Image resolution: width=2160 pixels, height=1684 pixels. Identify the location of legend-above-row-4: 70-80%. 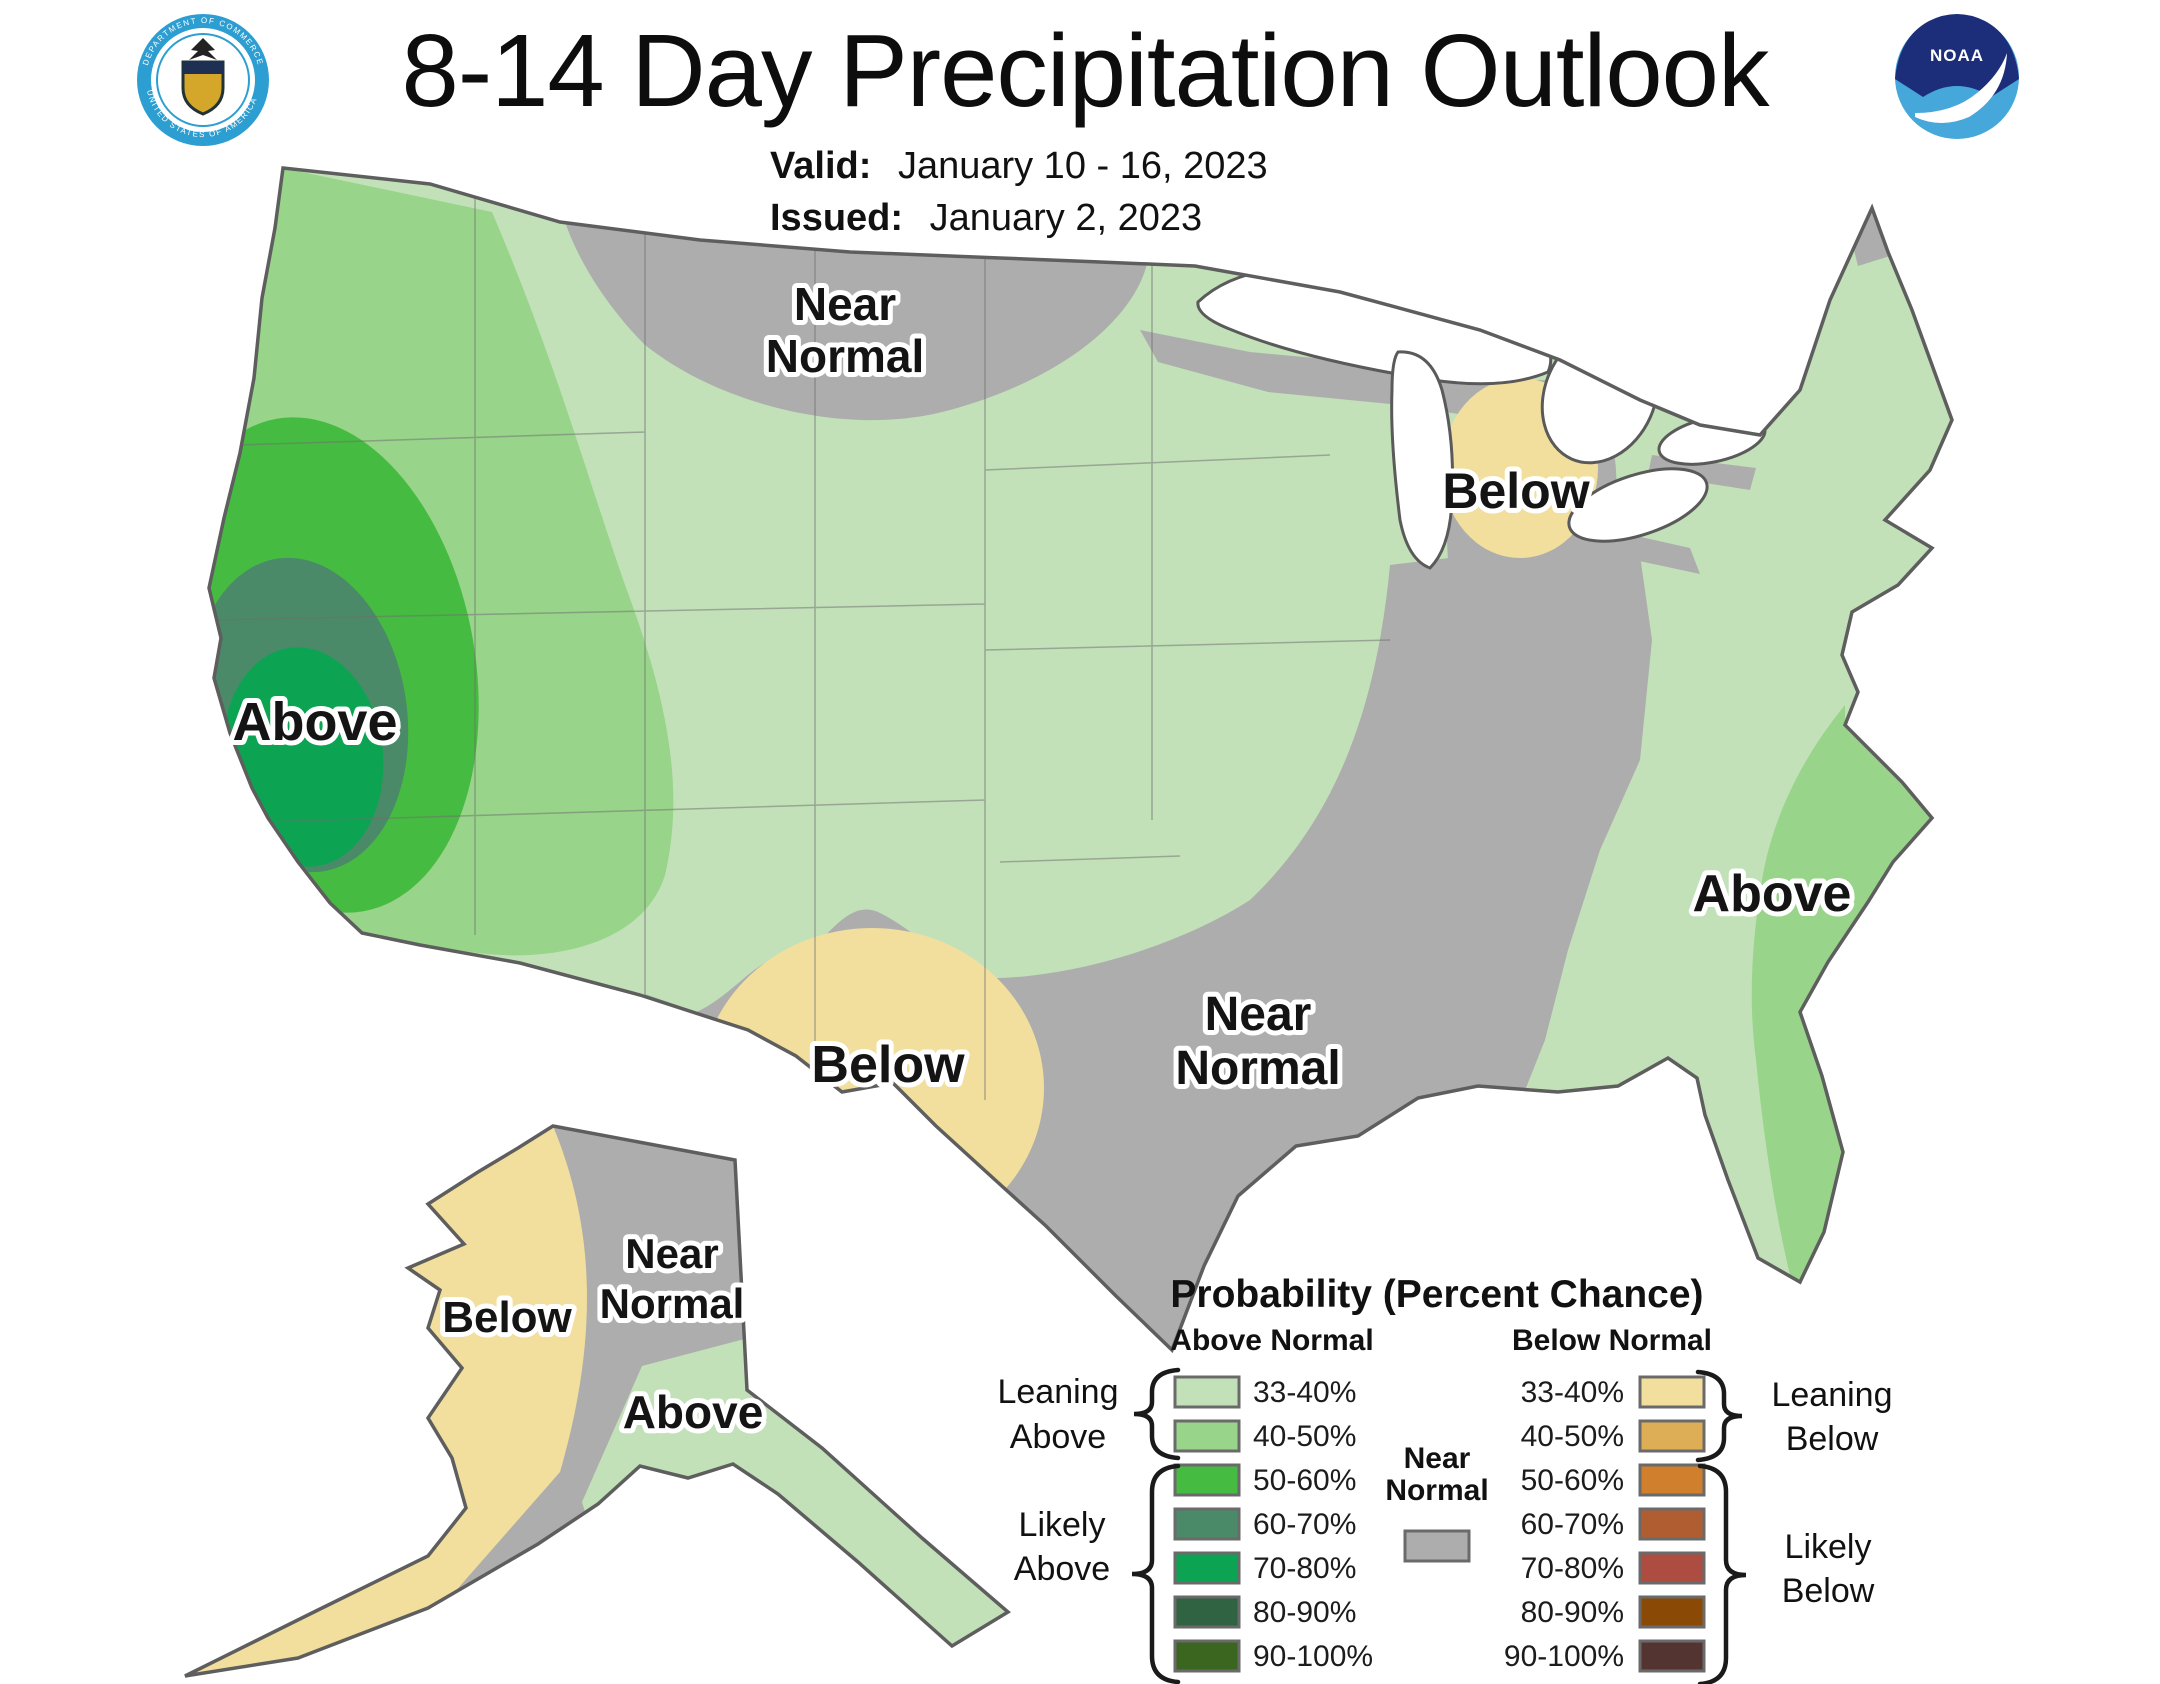
(1304, 1568).